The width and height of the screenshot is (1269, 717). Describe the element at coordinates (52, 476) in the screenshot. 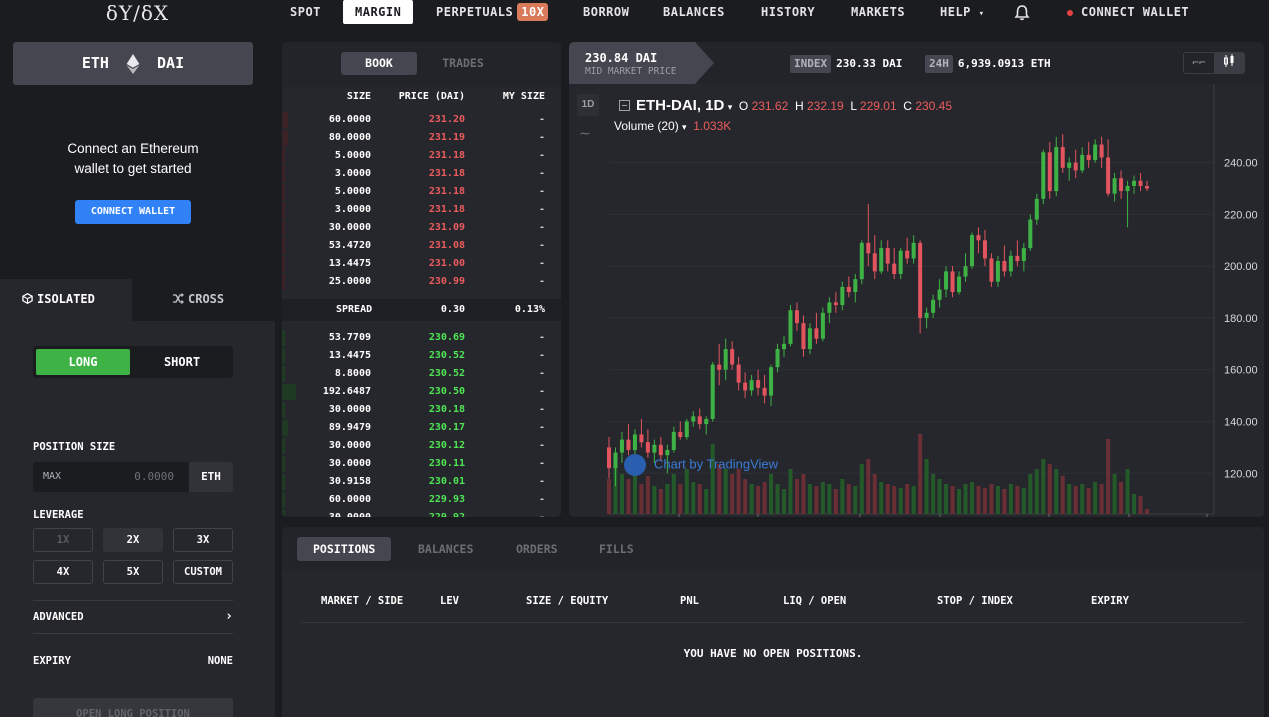

I see `max-button: MAX` at that location.